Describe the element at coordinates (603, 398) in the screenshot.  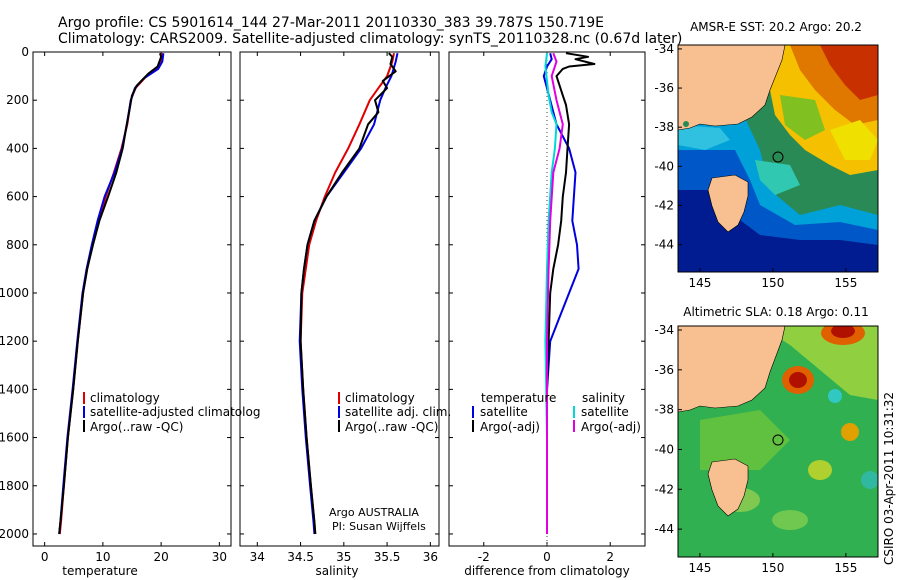
I see `legend-group-title-salinity: salinity` at that location.